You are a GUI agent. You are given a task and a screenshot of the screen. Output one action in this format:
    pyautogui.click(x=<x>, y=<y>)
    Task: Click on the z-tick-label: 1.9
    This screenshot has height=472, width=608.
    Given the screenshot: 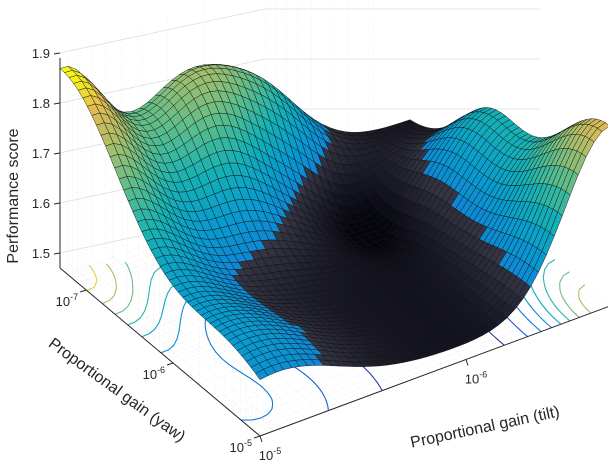 What is the action you would take?
    pyautogui.click(x=41, y=53)
    